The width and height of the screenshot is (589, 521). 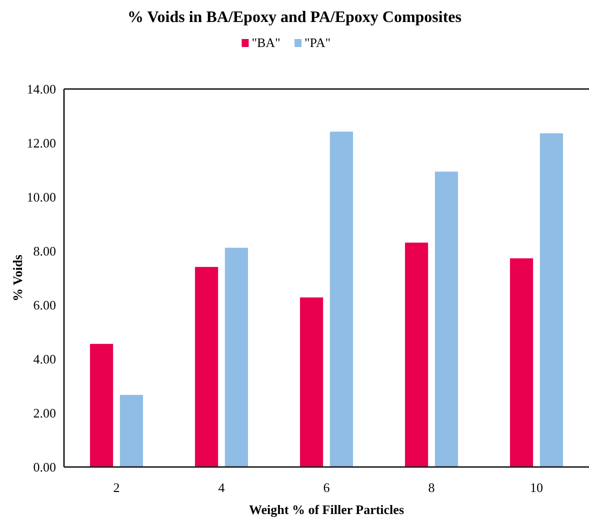 What do you see at coordinates (17, 278) in the screenshot?
I see `y-axis-title: % Voids` at bounding box center [17, 278].